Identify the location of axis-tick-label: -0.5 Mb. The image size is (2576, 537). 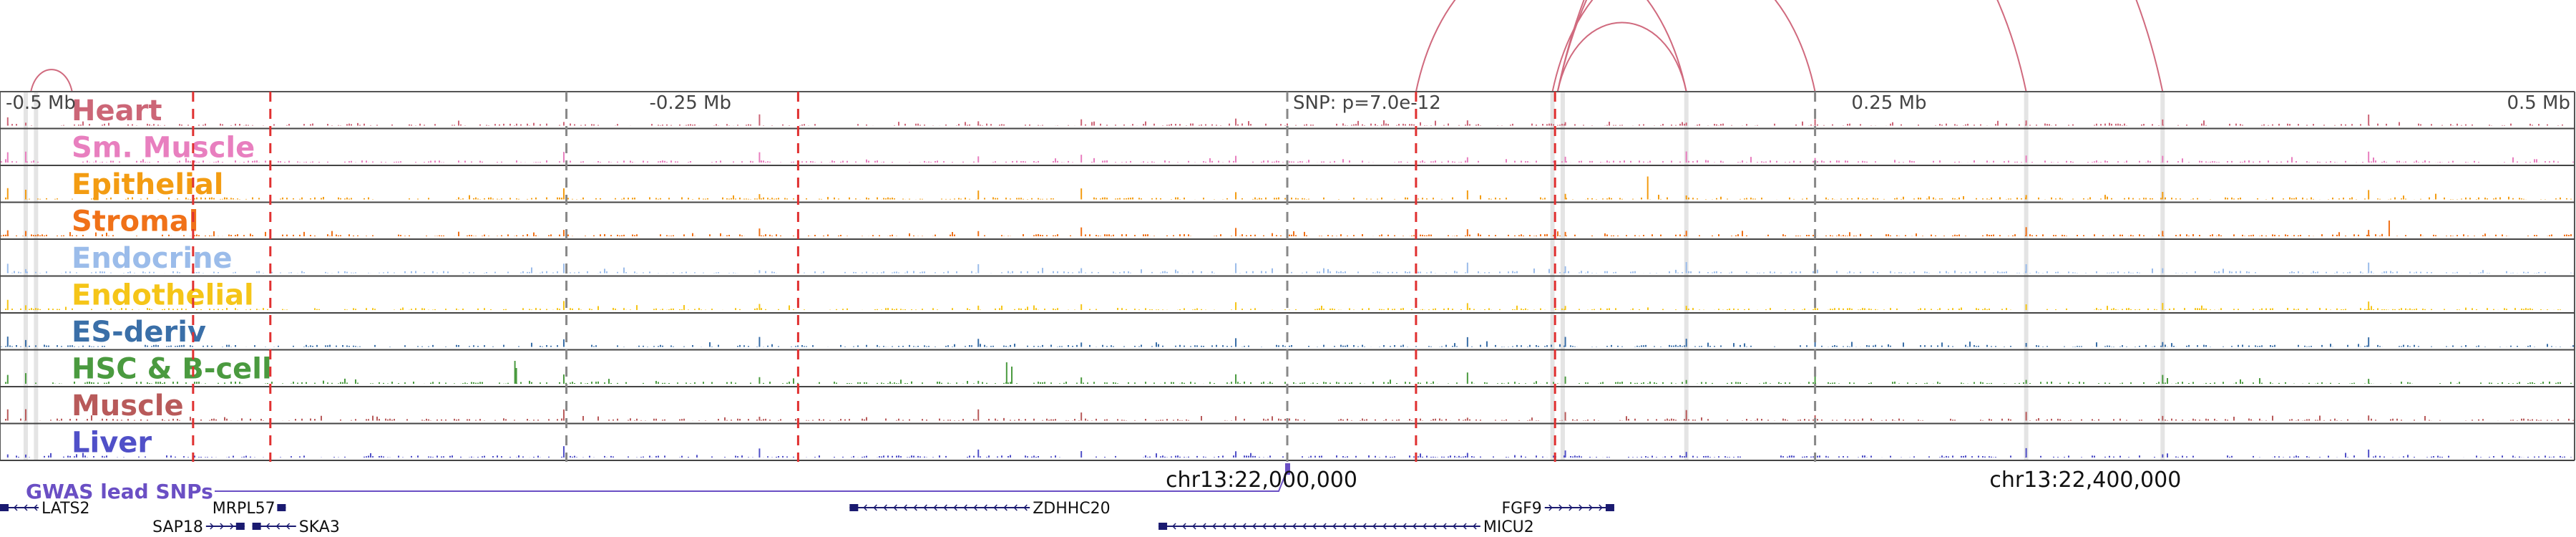
(41, 103).